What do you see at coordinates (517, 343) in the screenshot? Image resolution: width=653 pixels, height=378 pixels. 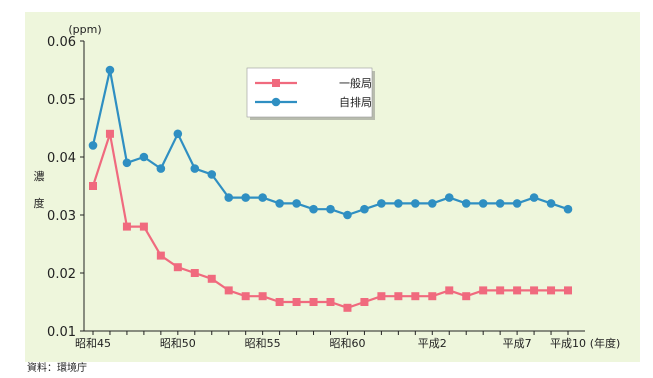 I see `x-tick-label: 平成7` at bounding box center [517, 343].